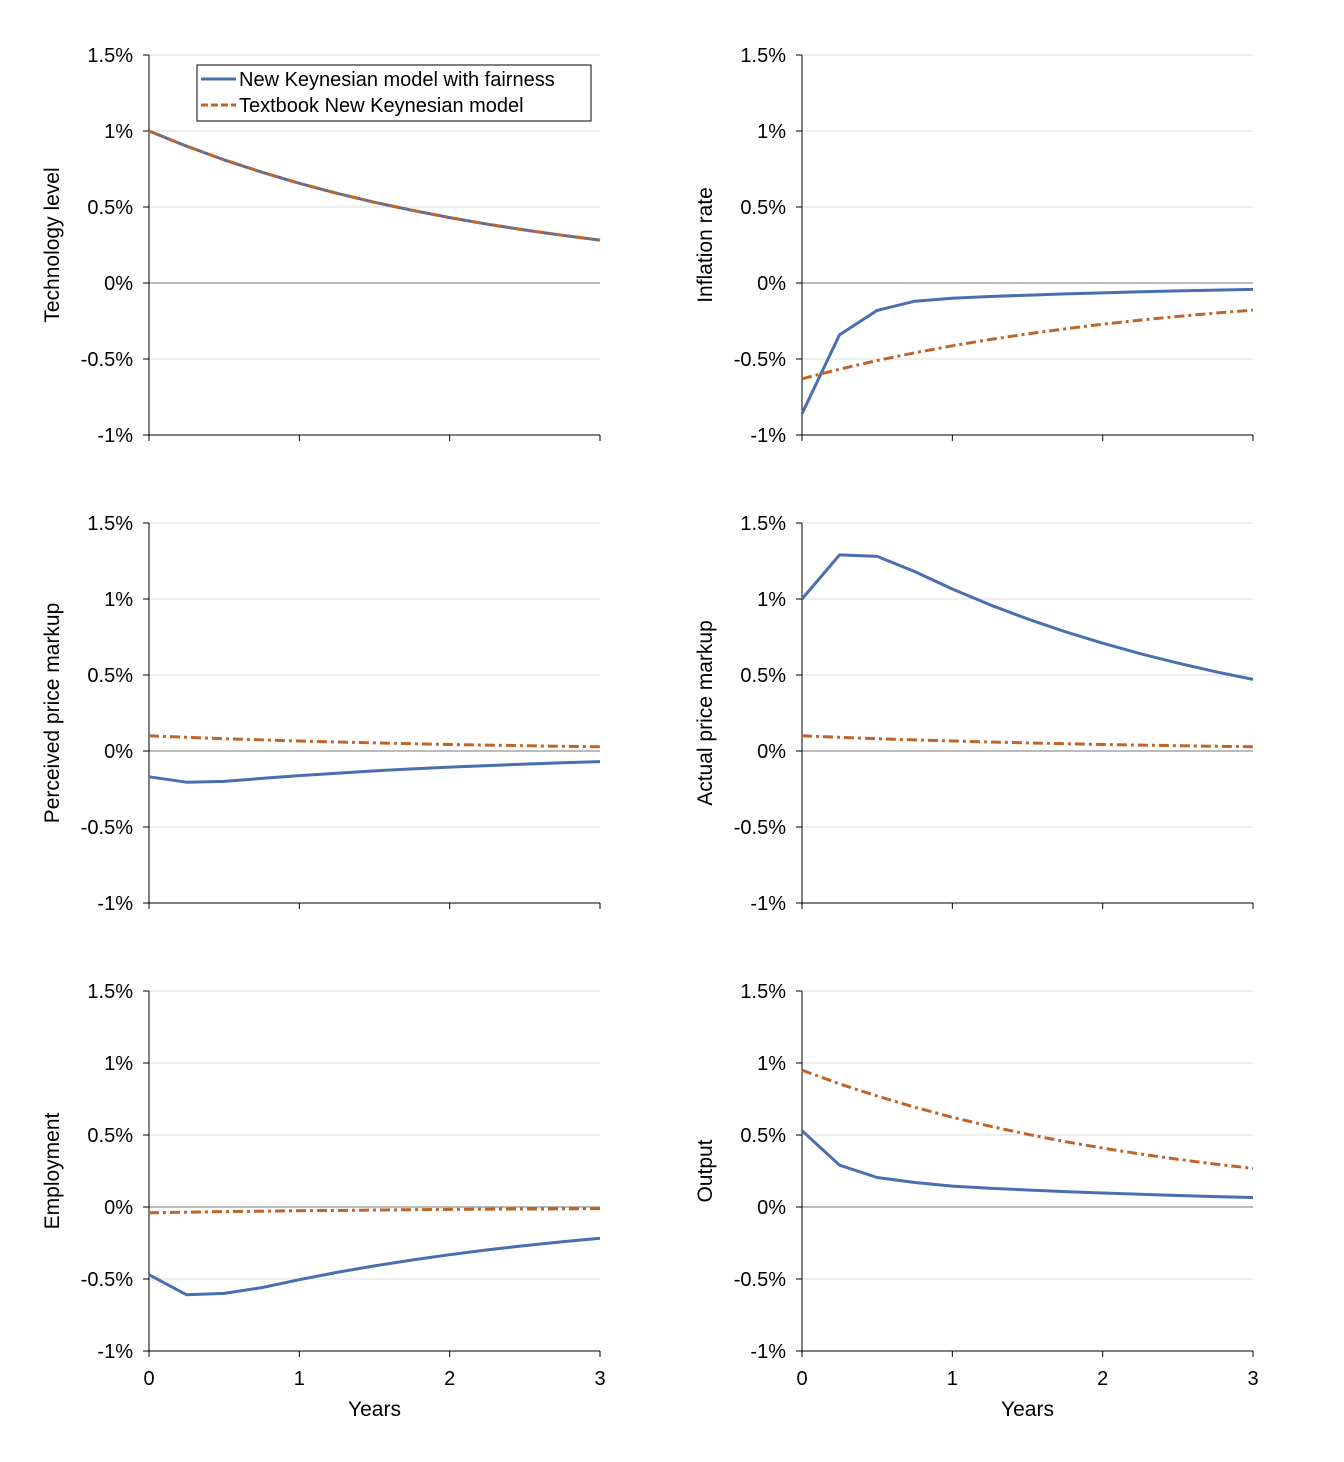 The height and width of the screenshot is (1462, 1344). What do you see at coordinates (974, 714) in the screenshot?
I see `panel-4: -1% -0.5% 0% 0.5% 1% 1.5% Actual price markup` at bounding box center [974, 714].